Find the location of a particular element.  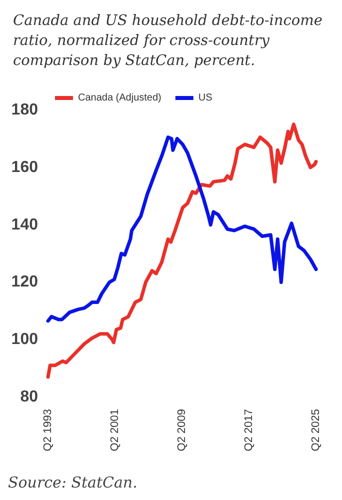

x-tick-label: Q2 2001 is located at coordinates (115, 430).